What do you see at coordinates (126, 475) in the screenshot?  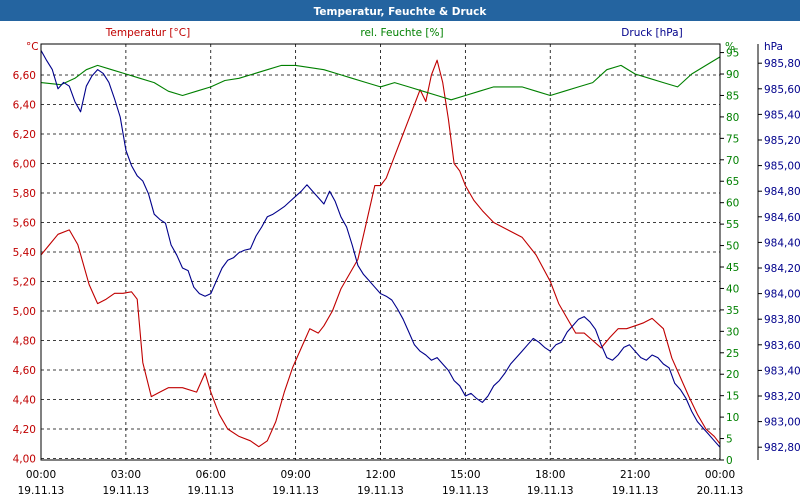 I see `x-tick-time: 03:00` at bounding box center [126, 475].